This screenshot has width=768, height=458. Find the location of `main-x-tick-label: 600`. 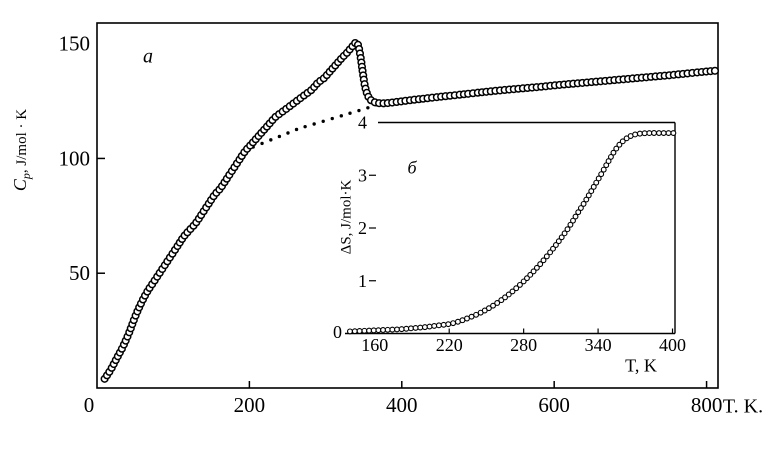

main-x-tick-label: 600 is located at coordinates (554, 405).